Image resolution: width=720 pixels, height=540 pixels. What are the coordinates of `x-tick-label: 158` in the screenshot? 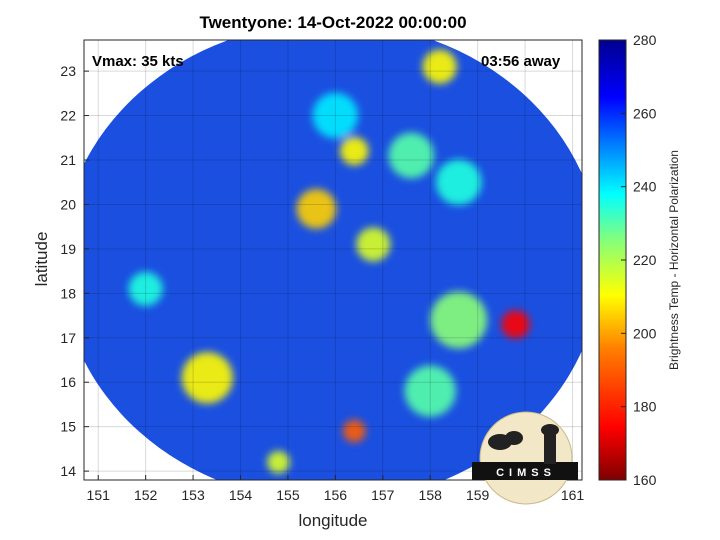 It's located at (431, 495).